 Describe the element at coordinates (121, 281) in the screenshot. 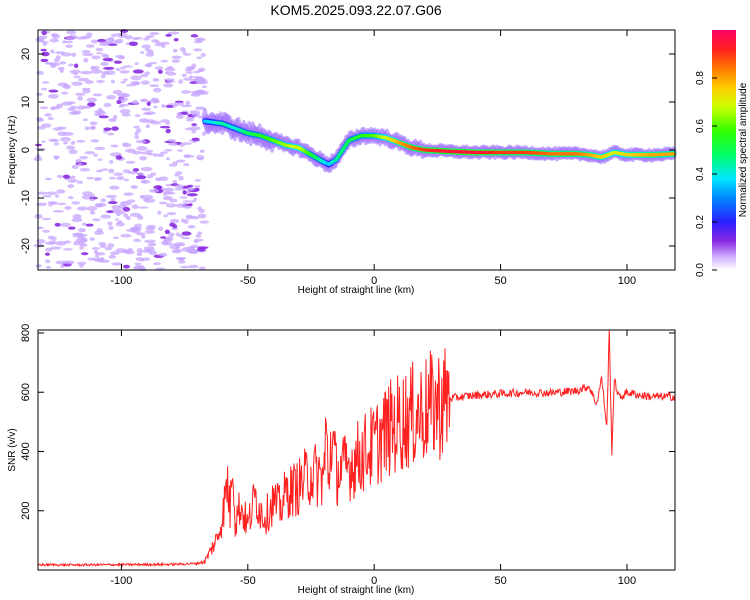

I see `x-tick-label: -100` at that location.